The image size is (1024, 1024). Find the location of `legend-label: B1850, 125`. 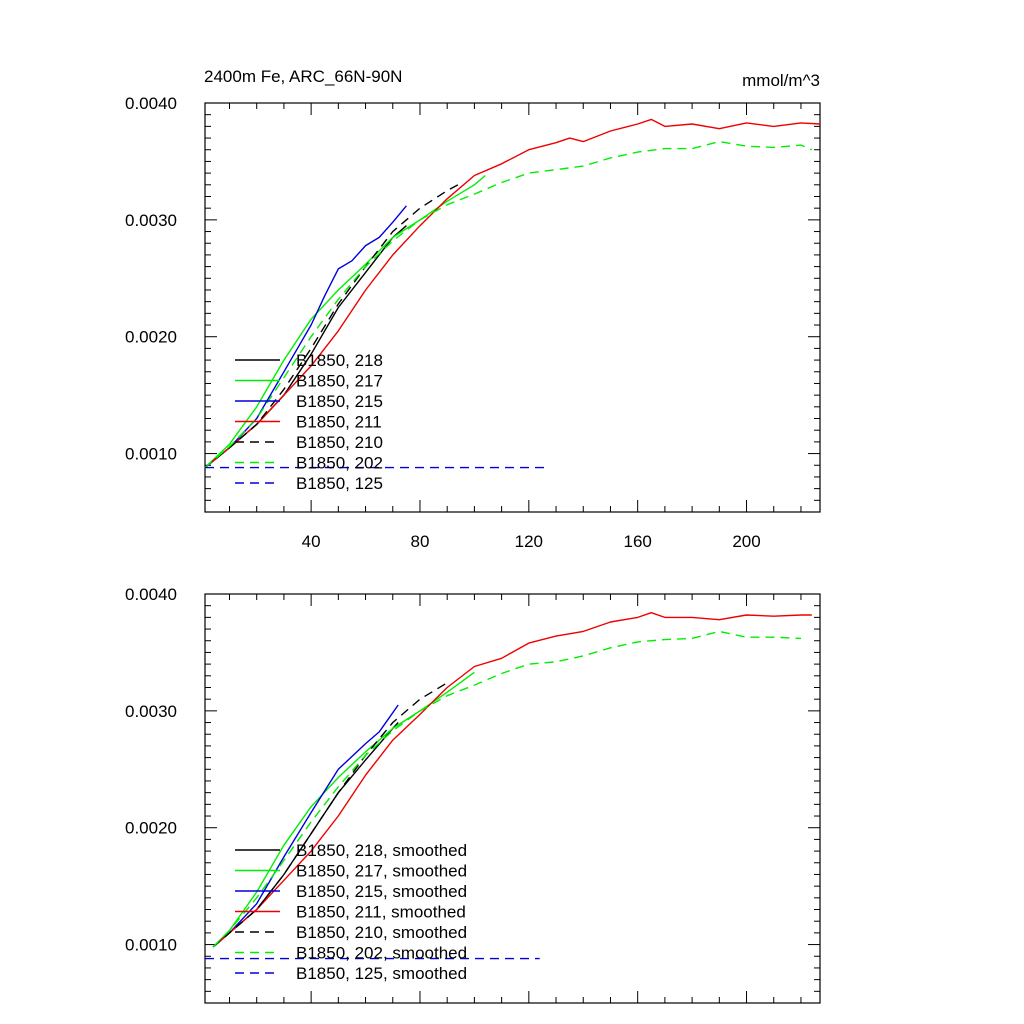

legend-label: B1850, 125 is located at coordinates (339, 483).